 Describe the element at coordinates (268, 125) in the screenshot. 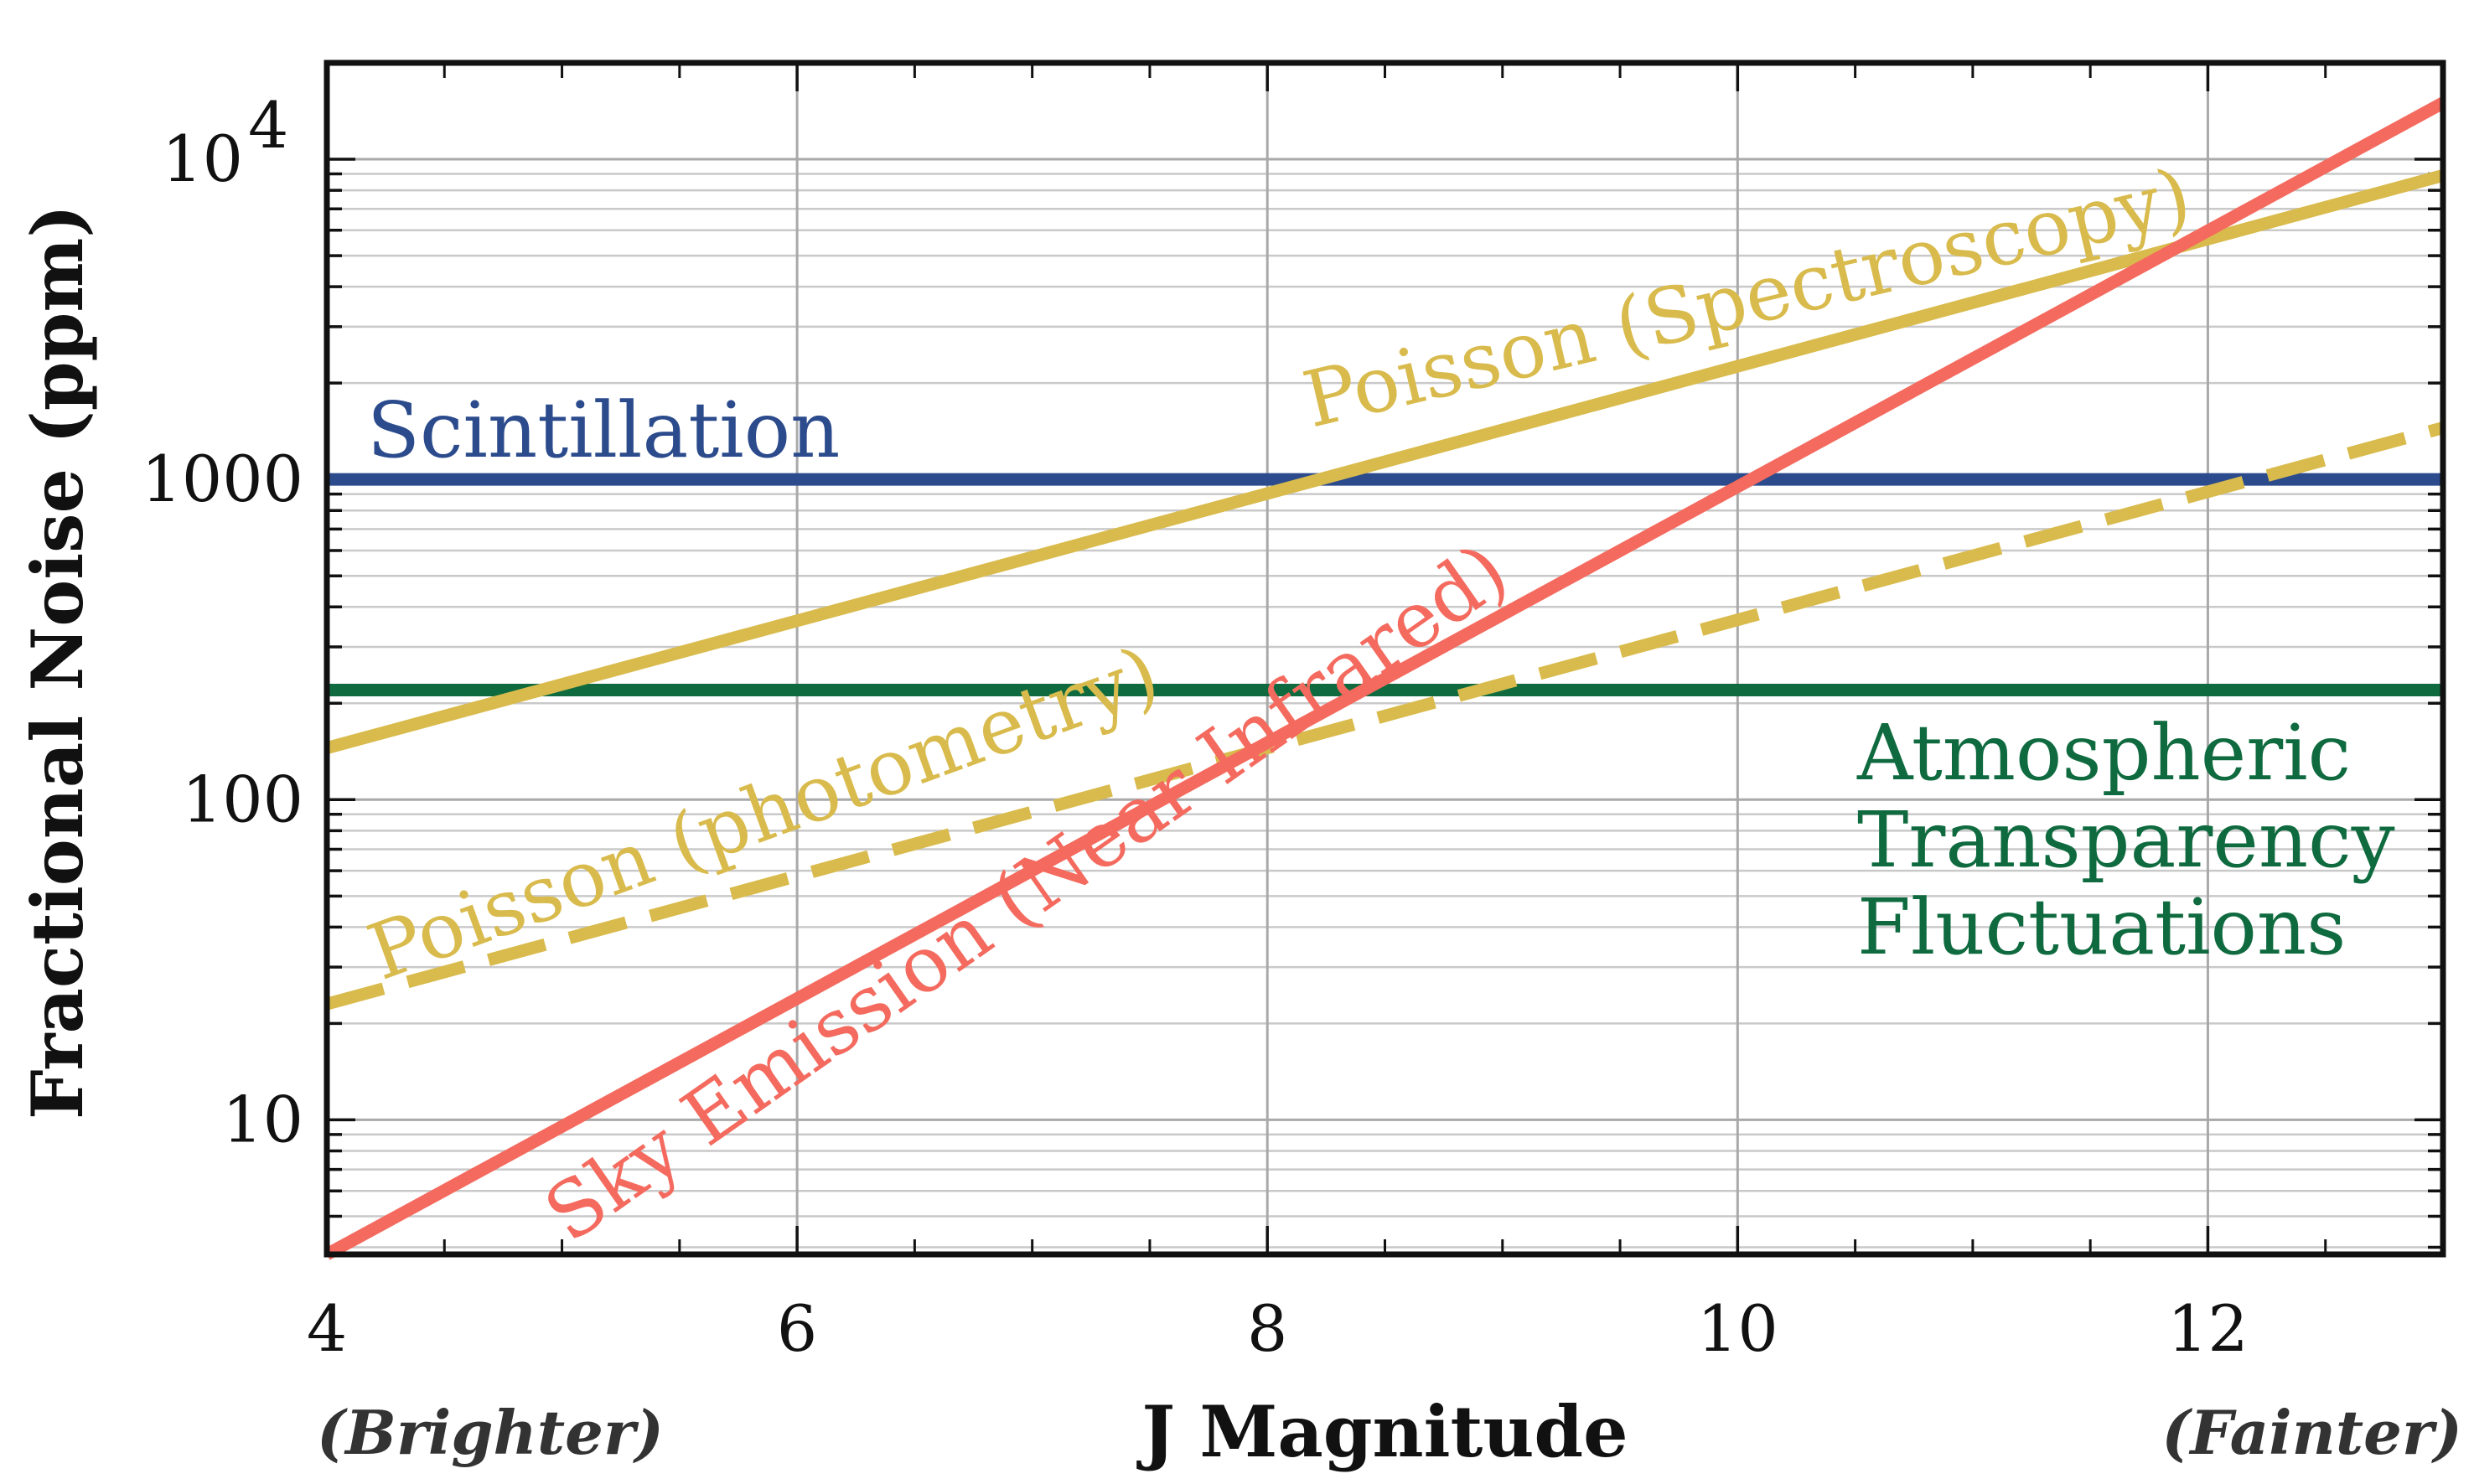

I see `y-tick-exponent: 4` at that location.